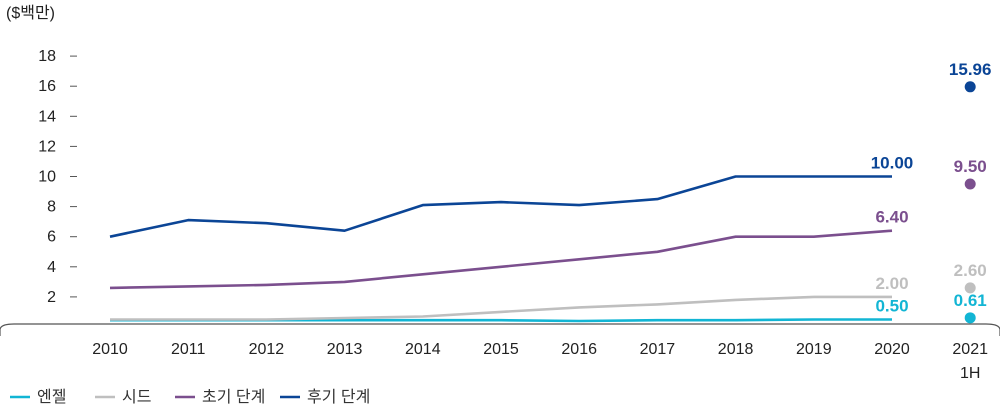 The width and height of the screenshot is (1000, 408). Describe the element at coordinates (47, 116) in the screenshot. I see `y-tick-label: 14` at that location.